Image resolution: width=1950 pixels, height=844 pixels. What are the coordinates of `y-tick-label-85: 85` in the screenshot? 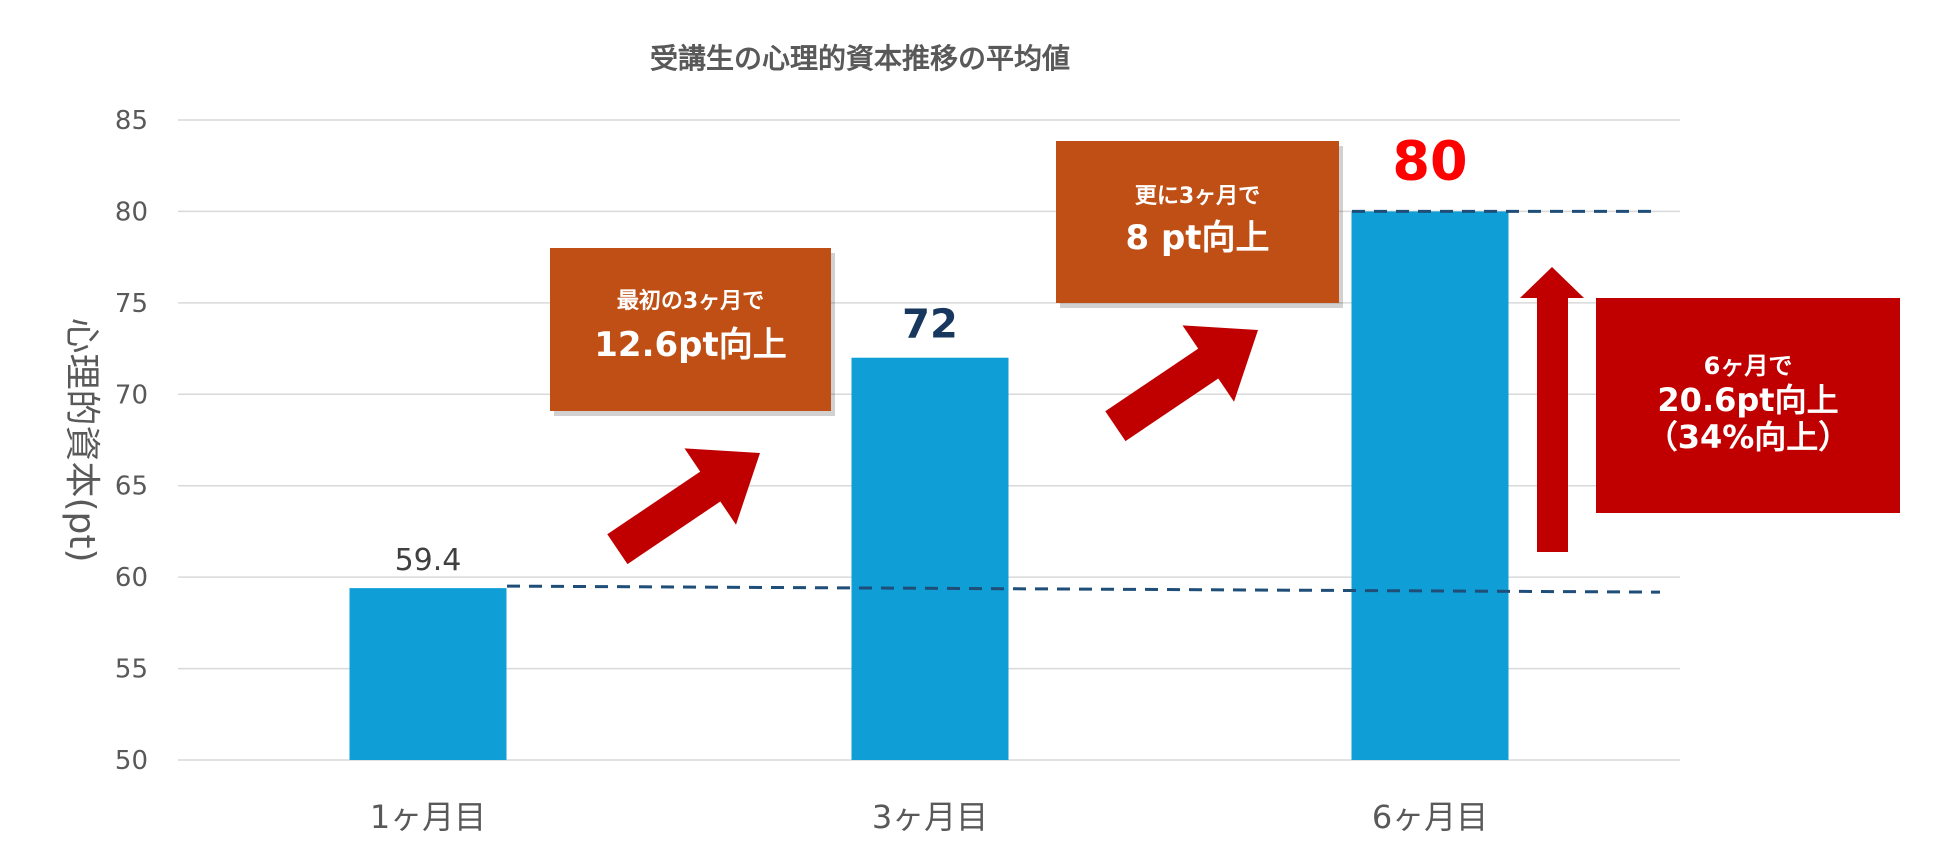 It's located at (131, 121).